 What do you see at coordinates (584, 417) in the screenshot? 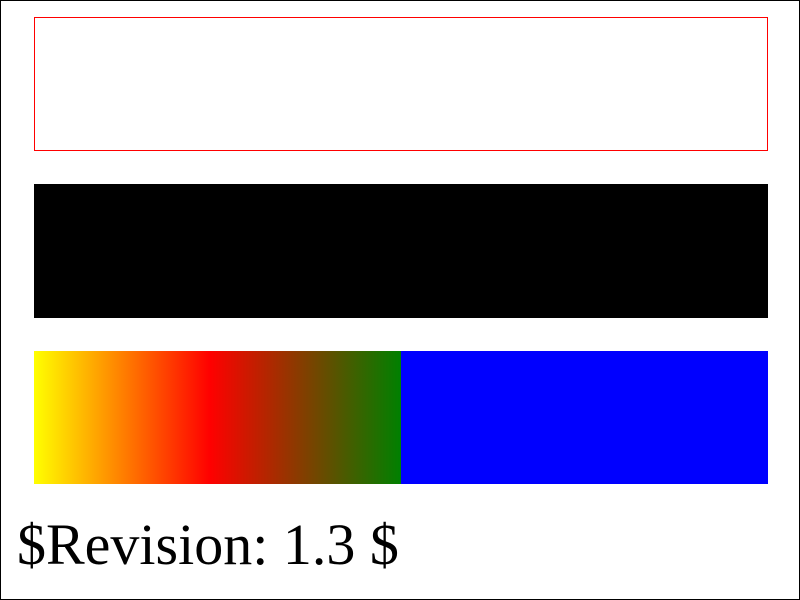
I see `blue-filled-rectangle` at bounding box center [584, 417].